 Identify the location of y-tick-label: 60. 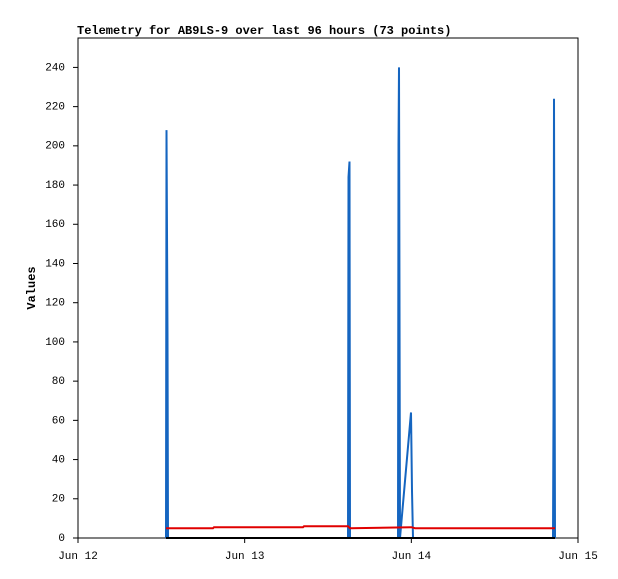
(58, 421).